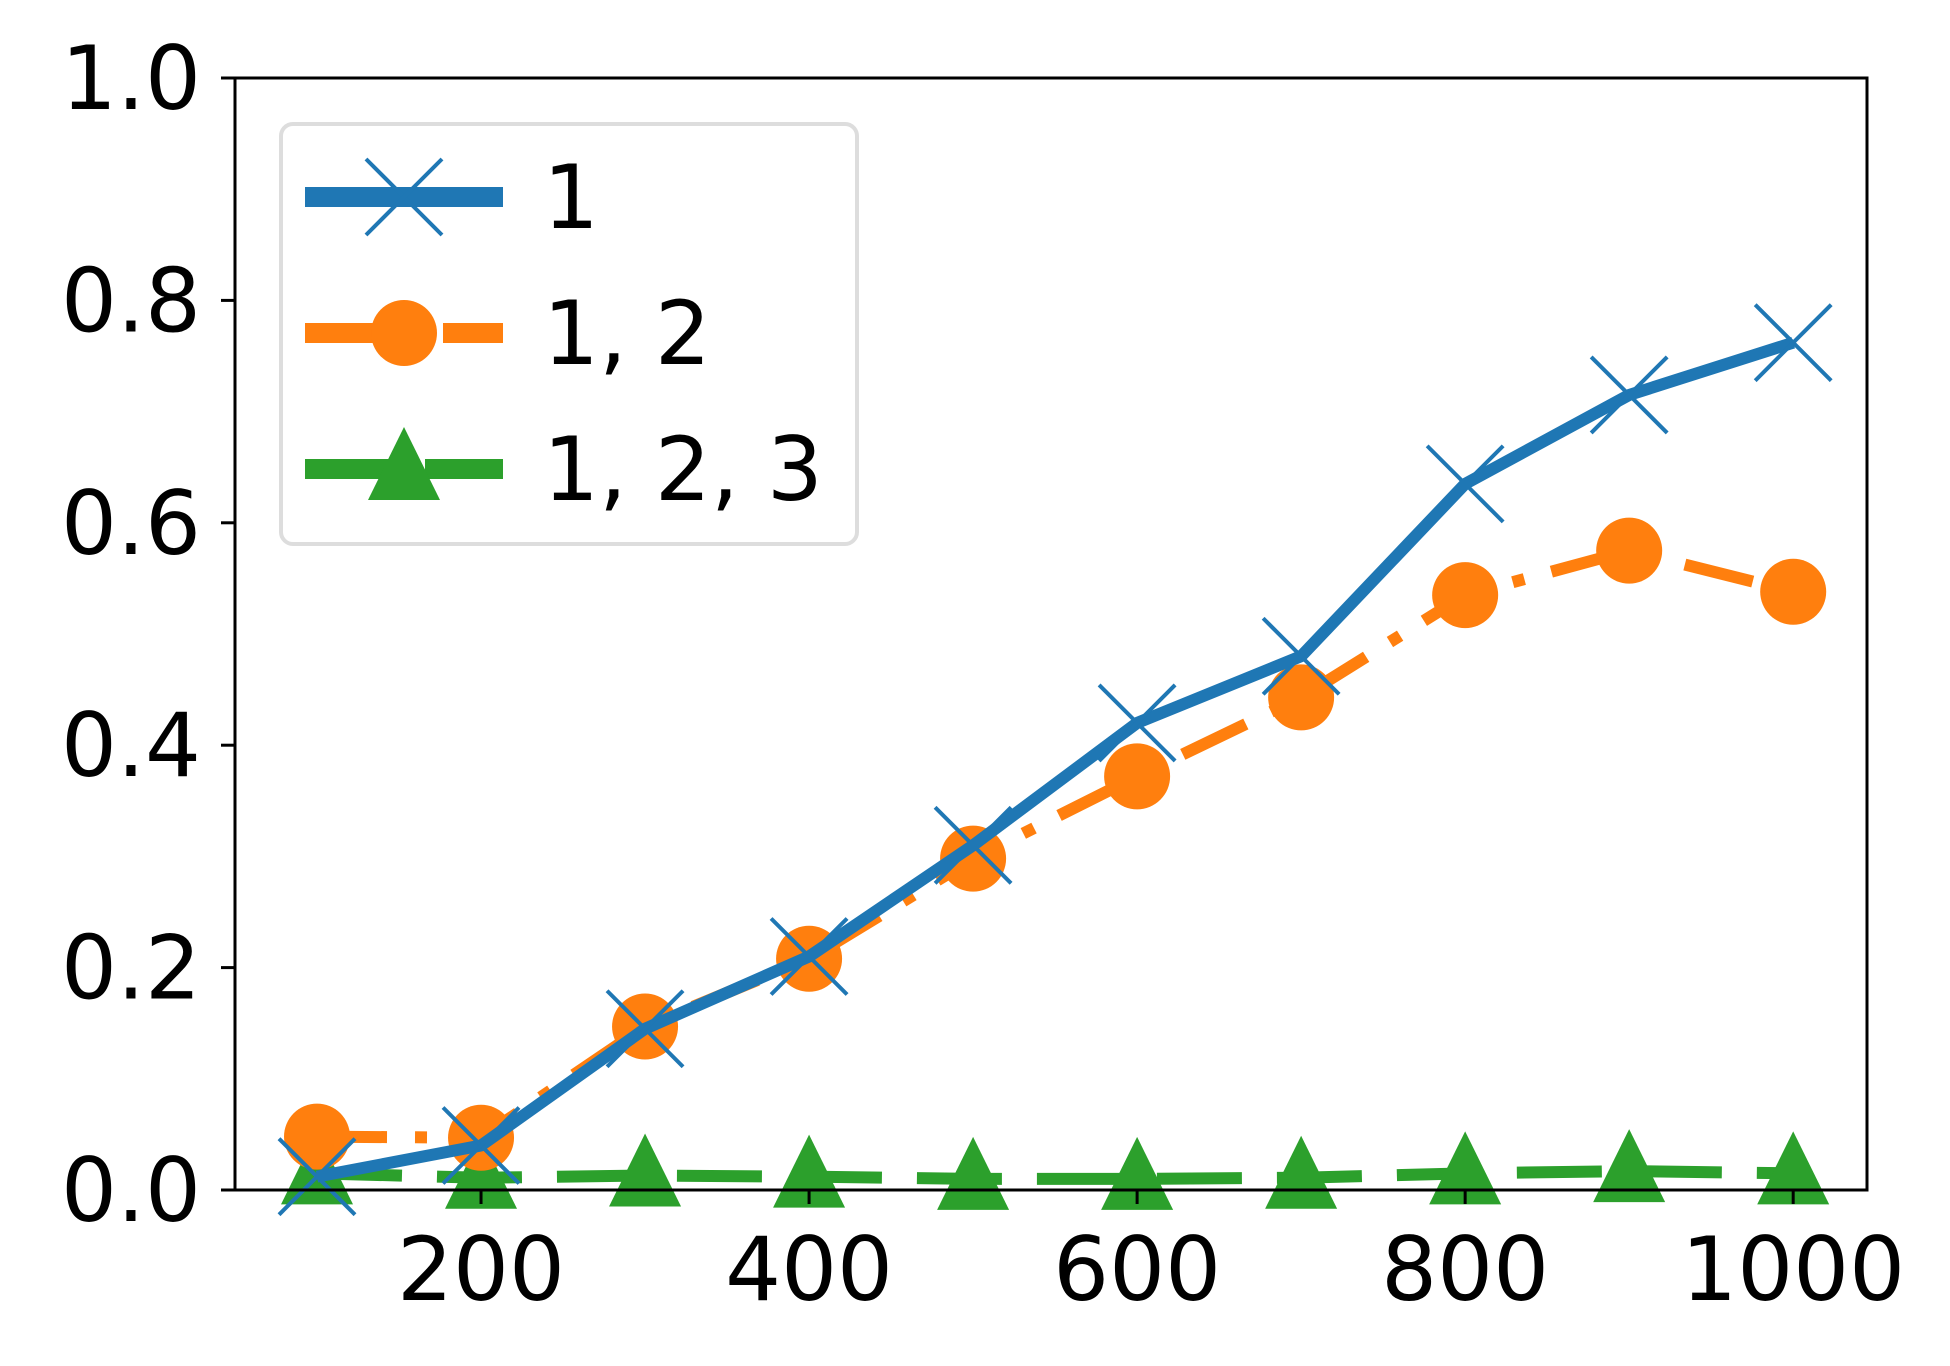  I want to click on y-tick-label-5: 1.0, so click(131, 78).